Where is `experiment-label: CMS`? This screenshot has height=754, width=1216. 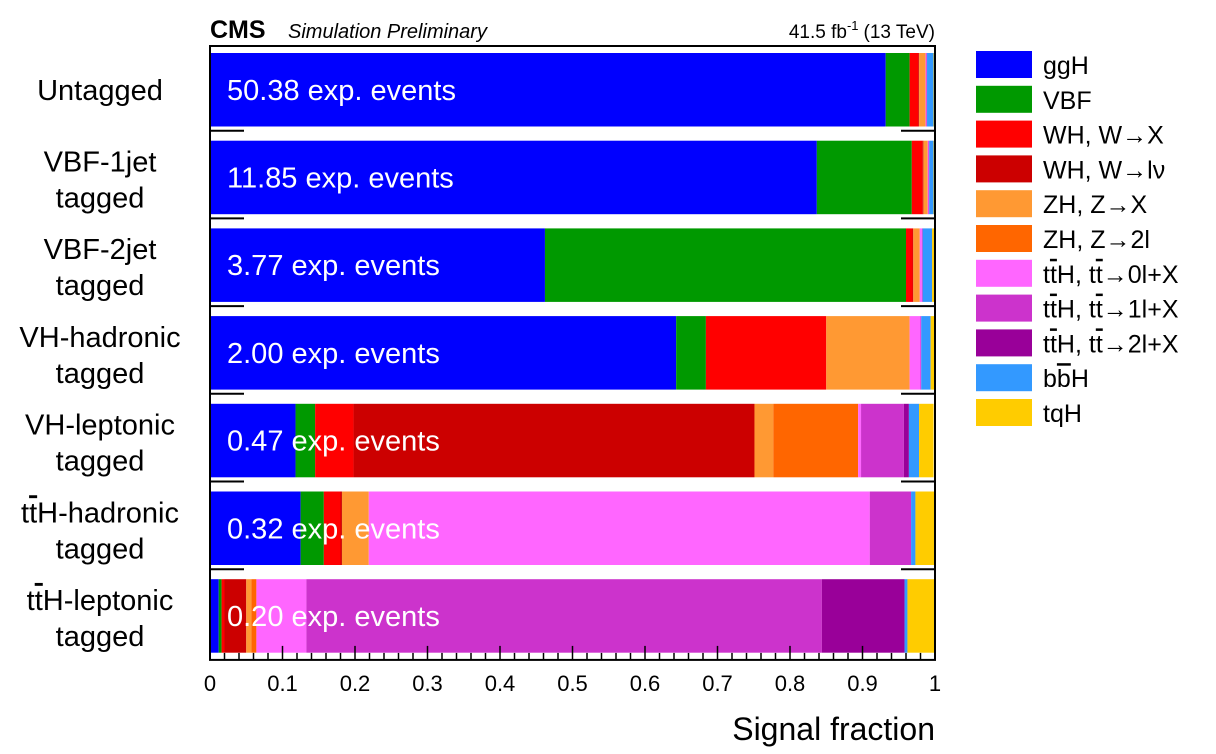 experiment-label: CMS is located at coordinates (238, 30).